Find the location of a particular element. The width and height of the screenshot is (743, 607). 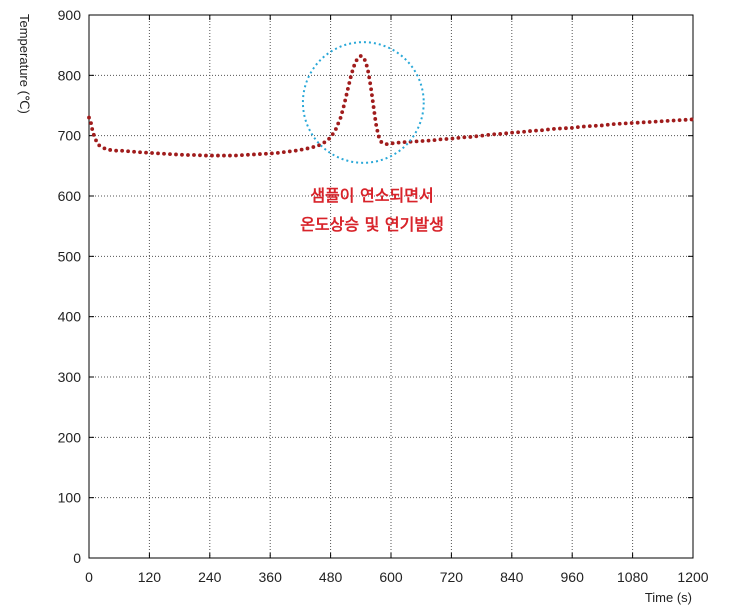

y-axis-label: Temperature (℃) is located at coordinates (24, 64).